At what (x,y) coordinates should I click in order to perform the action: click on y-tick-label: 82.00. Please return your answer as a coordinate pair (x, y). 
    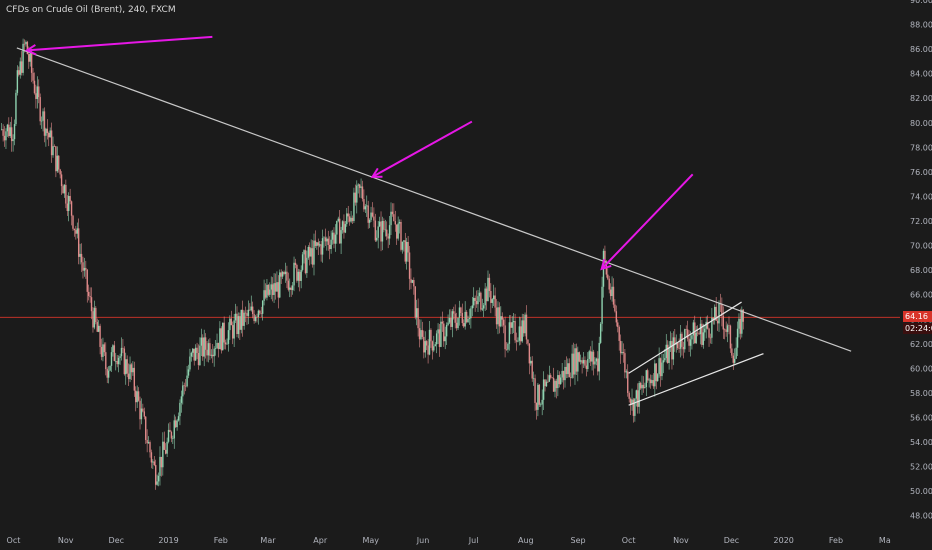
    Looking at the image, I should click on (921, 98).